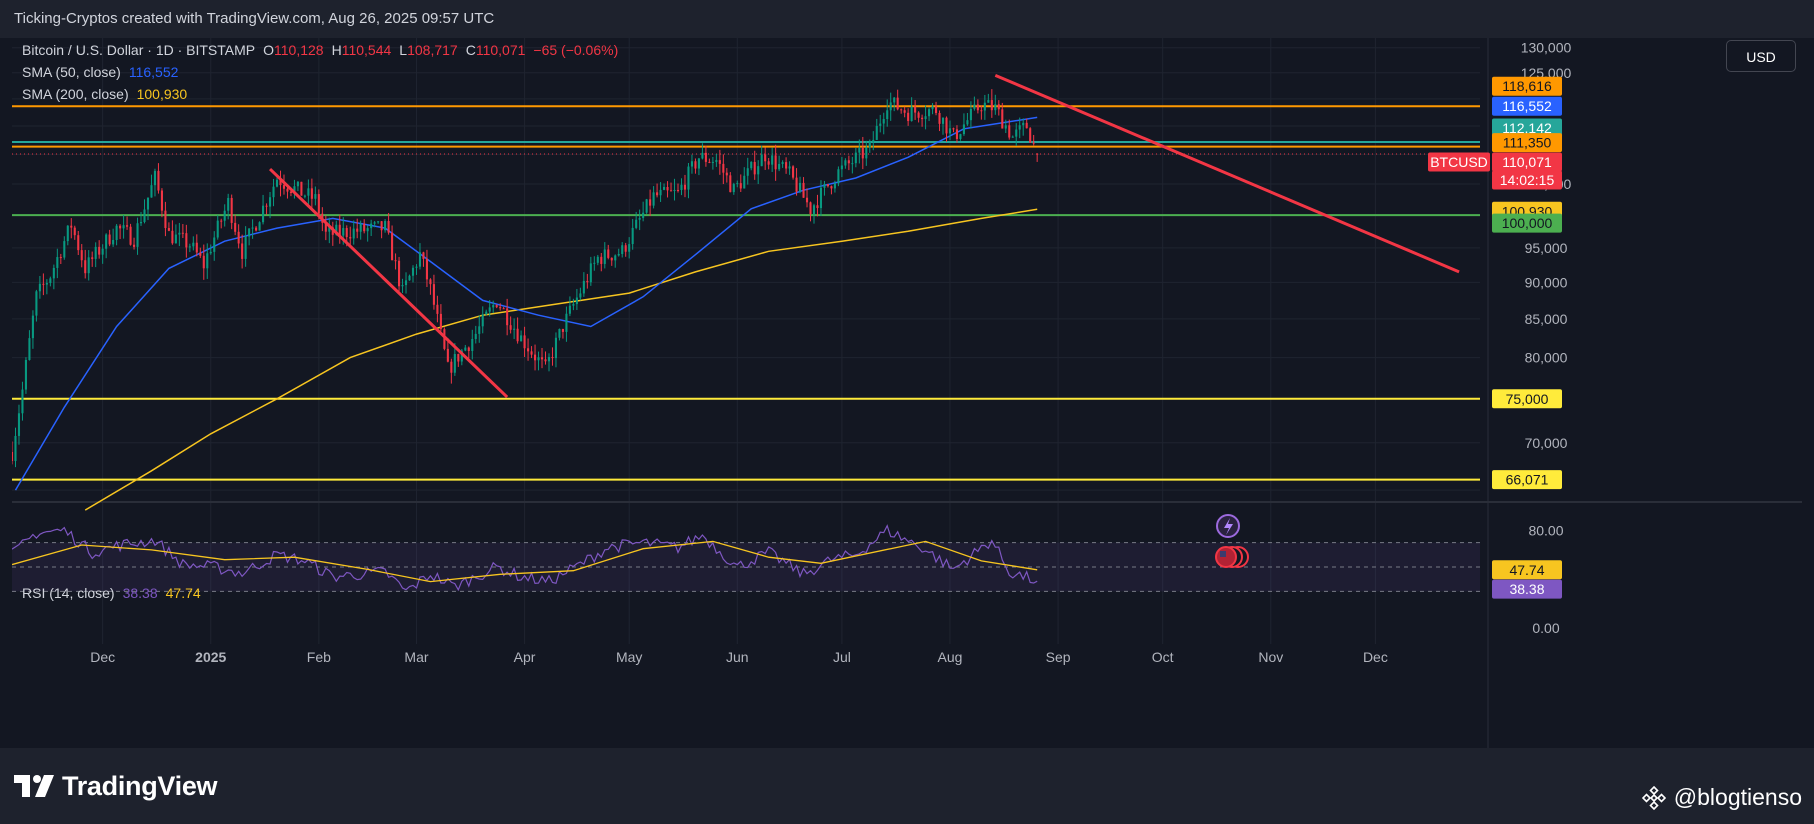 The image size is (1814, 824). I want to click on symbol-tag-badge: BTCUSD, so click(1459, 162).